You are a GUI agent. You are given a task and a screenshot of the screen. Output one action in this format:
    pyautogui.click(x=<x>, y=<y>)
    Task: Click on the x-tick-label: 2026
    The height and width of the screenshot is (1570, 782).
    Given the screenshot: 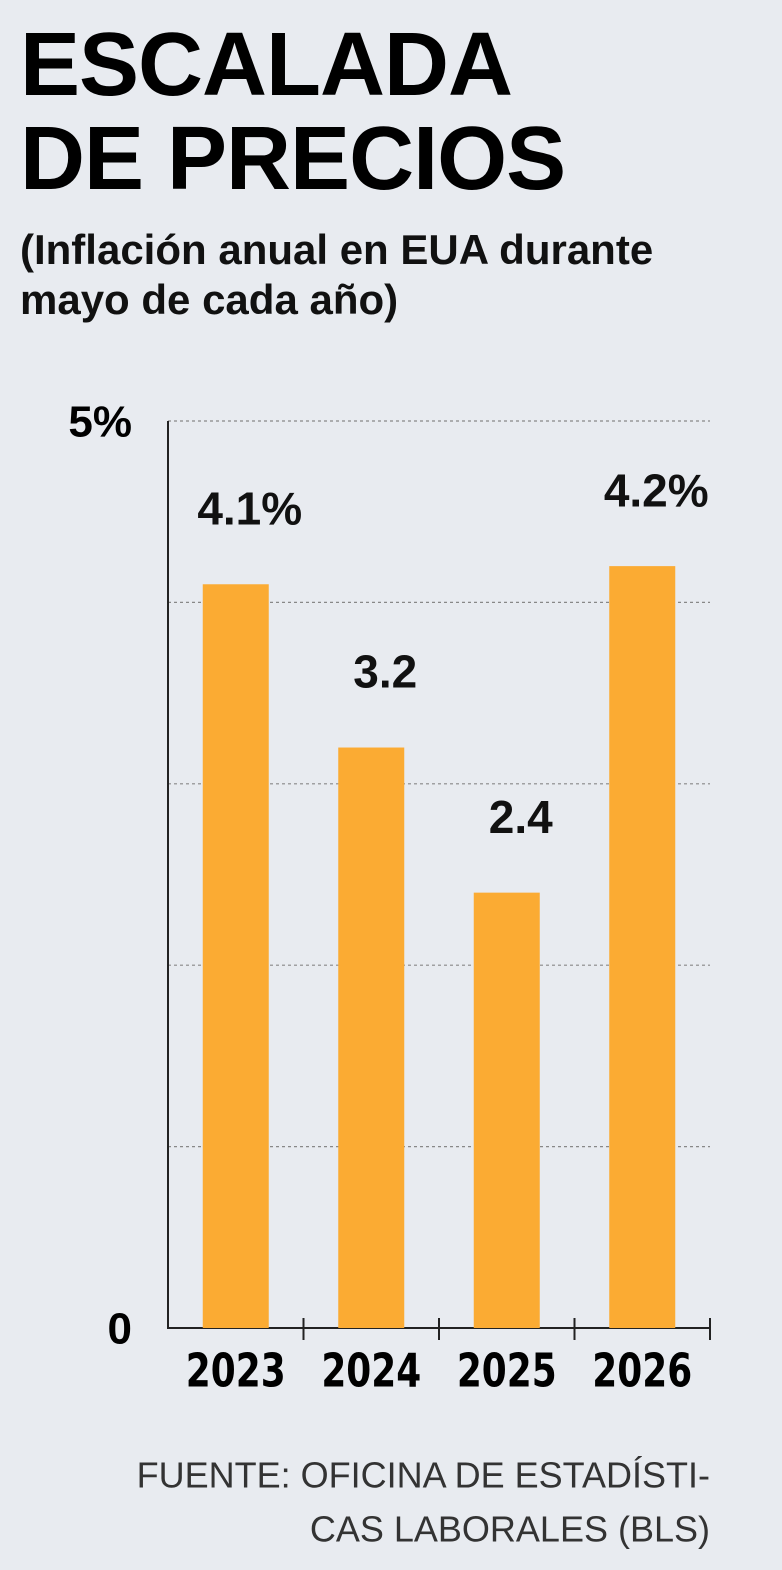 What is the action you would take?
    pyautogui.click(x=642, y=1371)
    